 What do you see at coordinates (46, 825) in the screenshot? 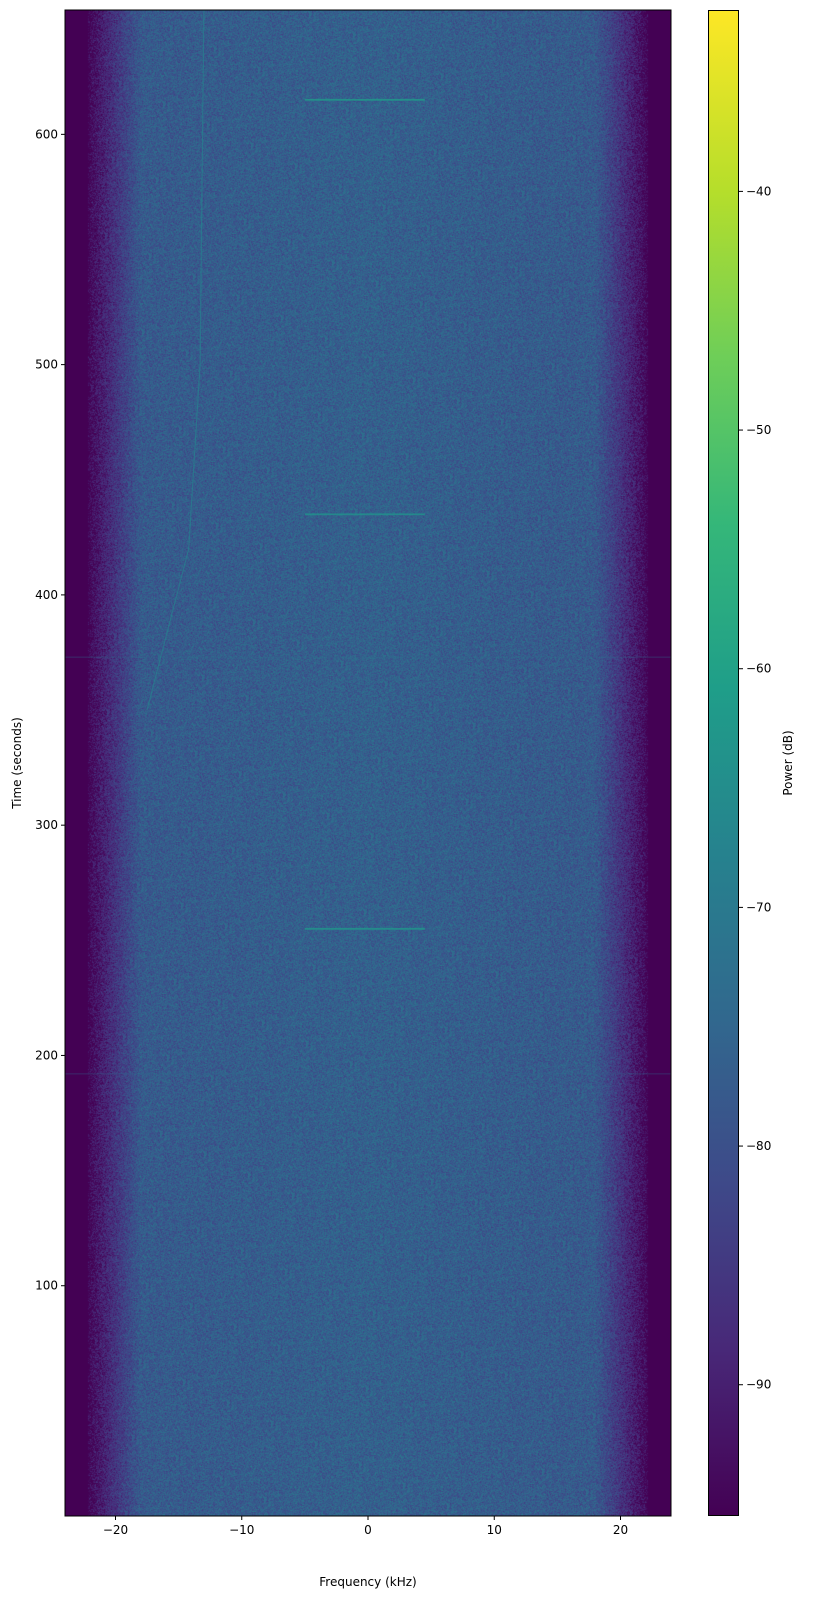
I see `y-tick-label: 300` at bounding box center [46, 825].